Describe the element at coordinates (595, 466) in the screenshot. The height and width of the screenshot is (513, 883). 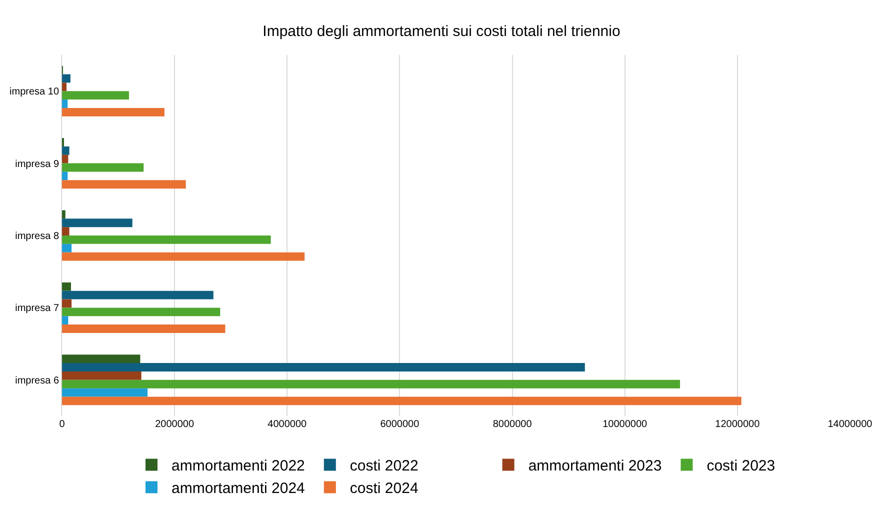
I see `legend-label: ammortamenti 2023` at that location.